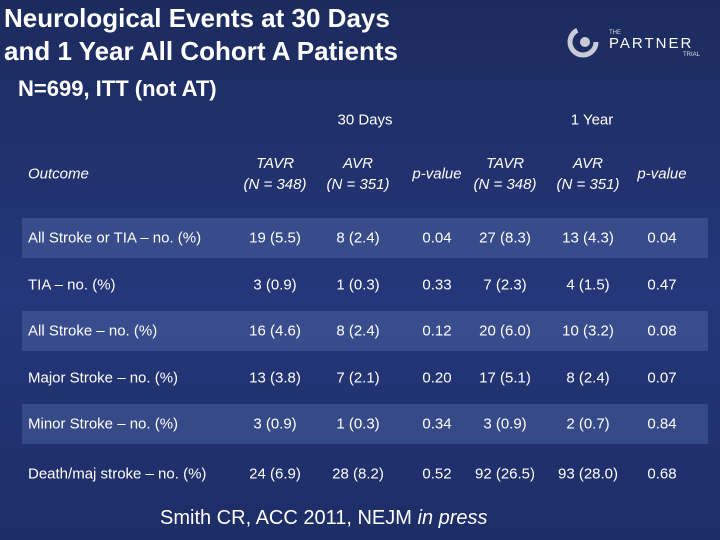 The height and width of the screenshot is (540, 720). I want to click on cell-value: 0.12, so click(437, 331).